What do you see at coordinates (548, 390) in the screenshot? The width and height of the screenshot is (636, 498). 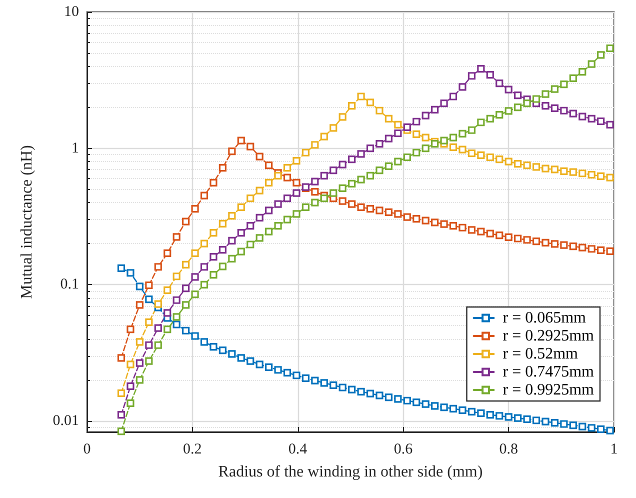 I see `legend-label: r = 0.9925mm` at bounding box center [548, 390].